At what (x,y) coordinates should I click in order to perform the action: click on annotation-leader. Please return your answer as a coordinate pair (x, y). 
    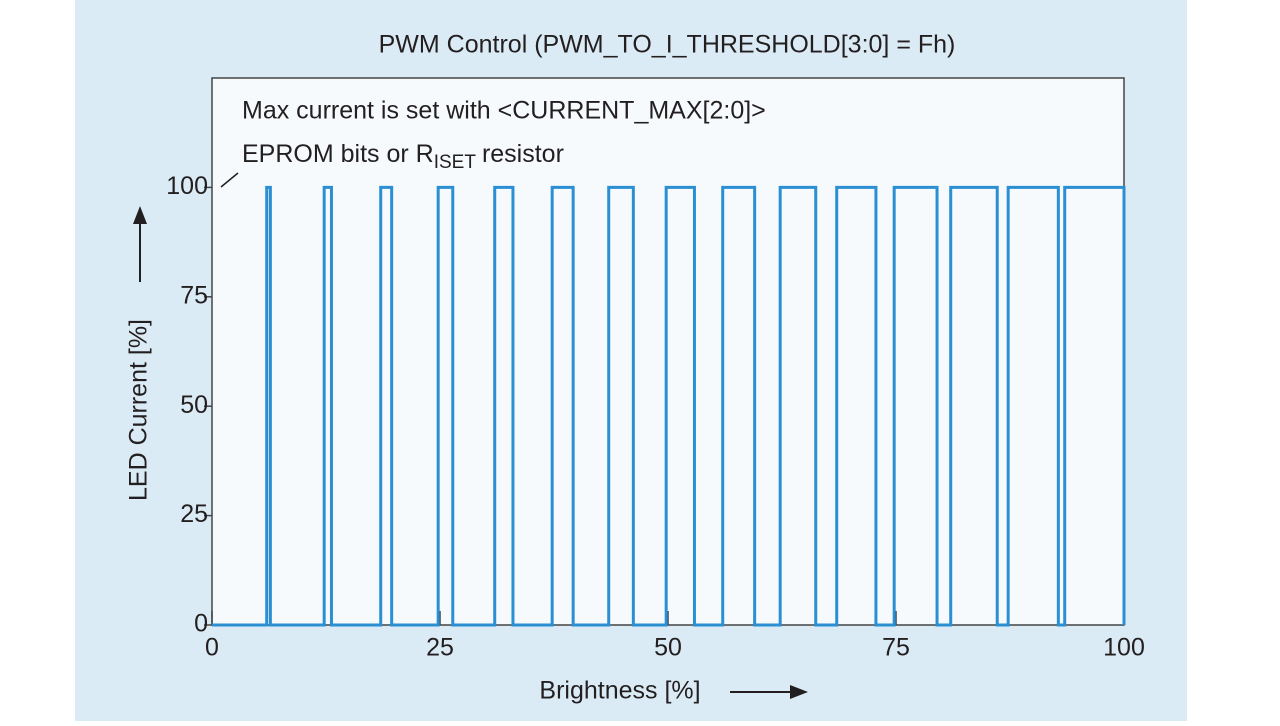
    Looking at the image, I should click on (229, 180).